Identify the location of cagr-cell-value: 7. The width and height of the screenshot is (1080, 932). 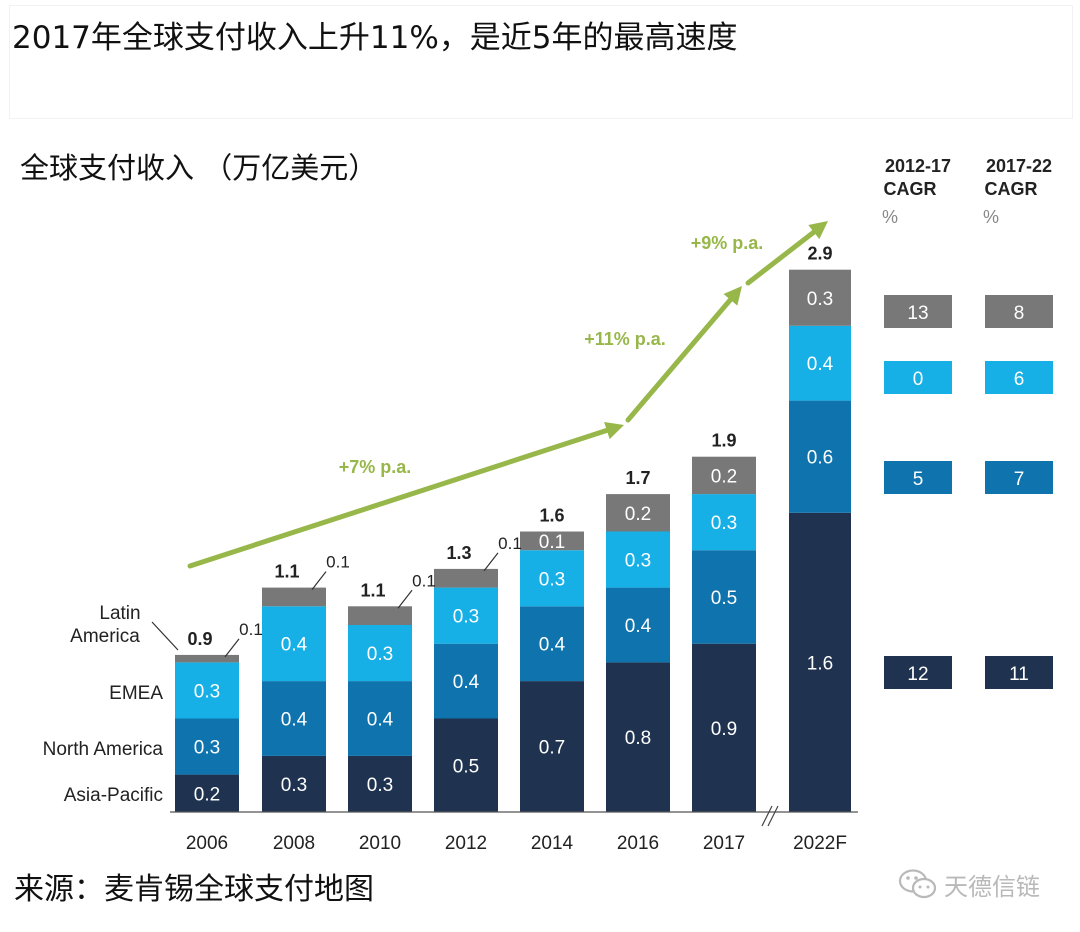
(1019, 479).